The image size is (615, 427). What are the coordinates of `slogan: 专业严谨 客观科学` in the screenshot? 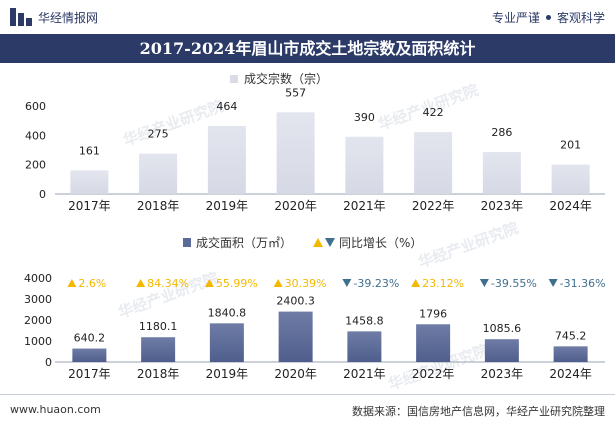 It's located at (548, 17).